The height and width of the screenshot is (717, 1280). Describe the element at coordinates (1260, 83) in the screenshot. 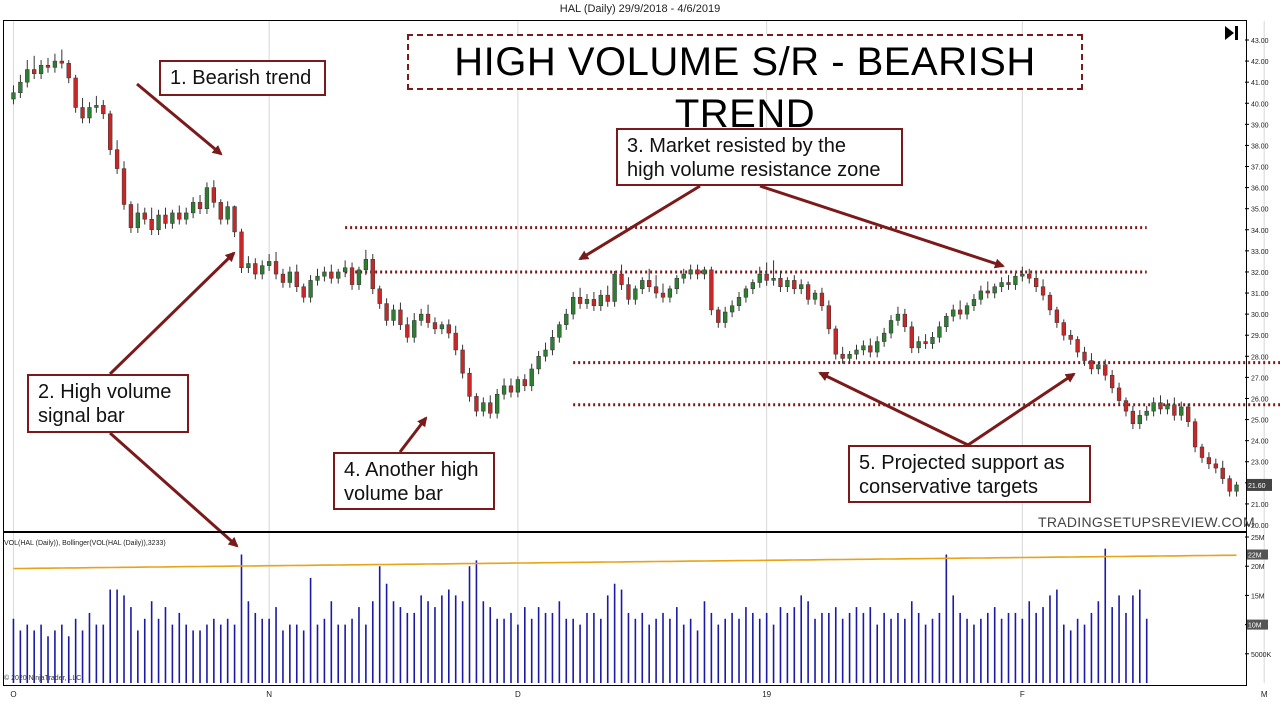

I see `price-tick-label: 41.00` at that location.